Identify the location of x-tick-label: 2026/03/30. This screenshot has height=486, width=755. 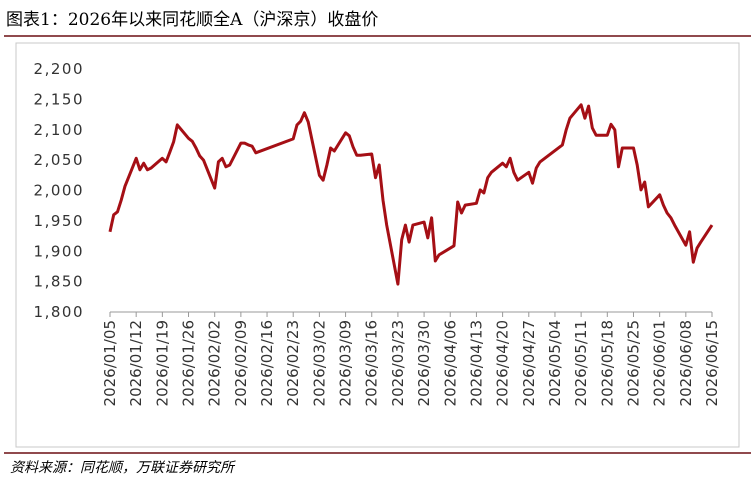
(424, 363).